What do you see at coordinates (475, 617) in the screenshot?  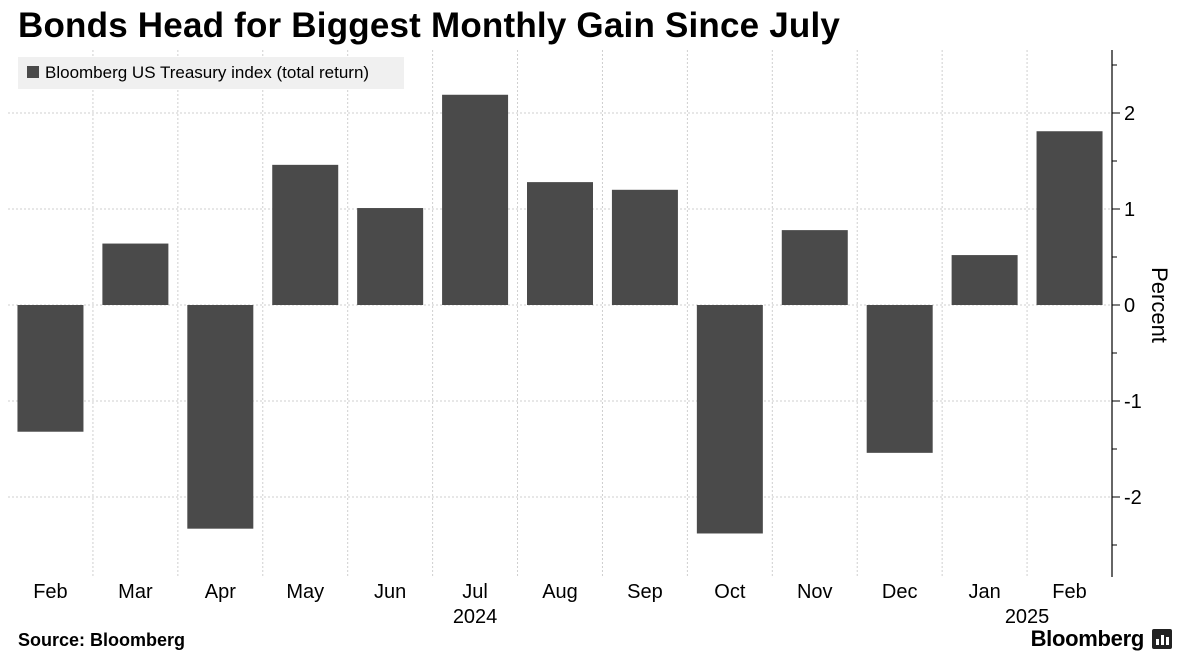 I see `x-year-label: 2024` at bounding box center [475, 617].